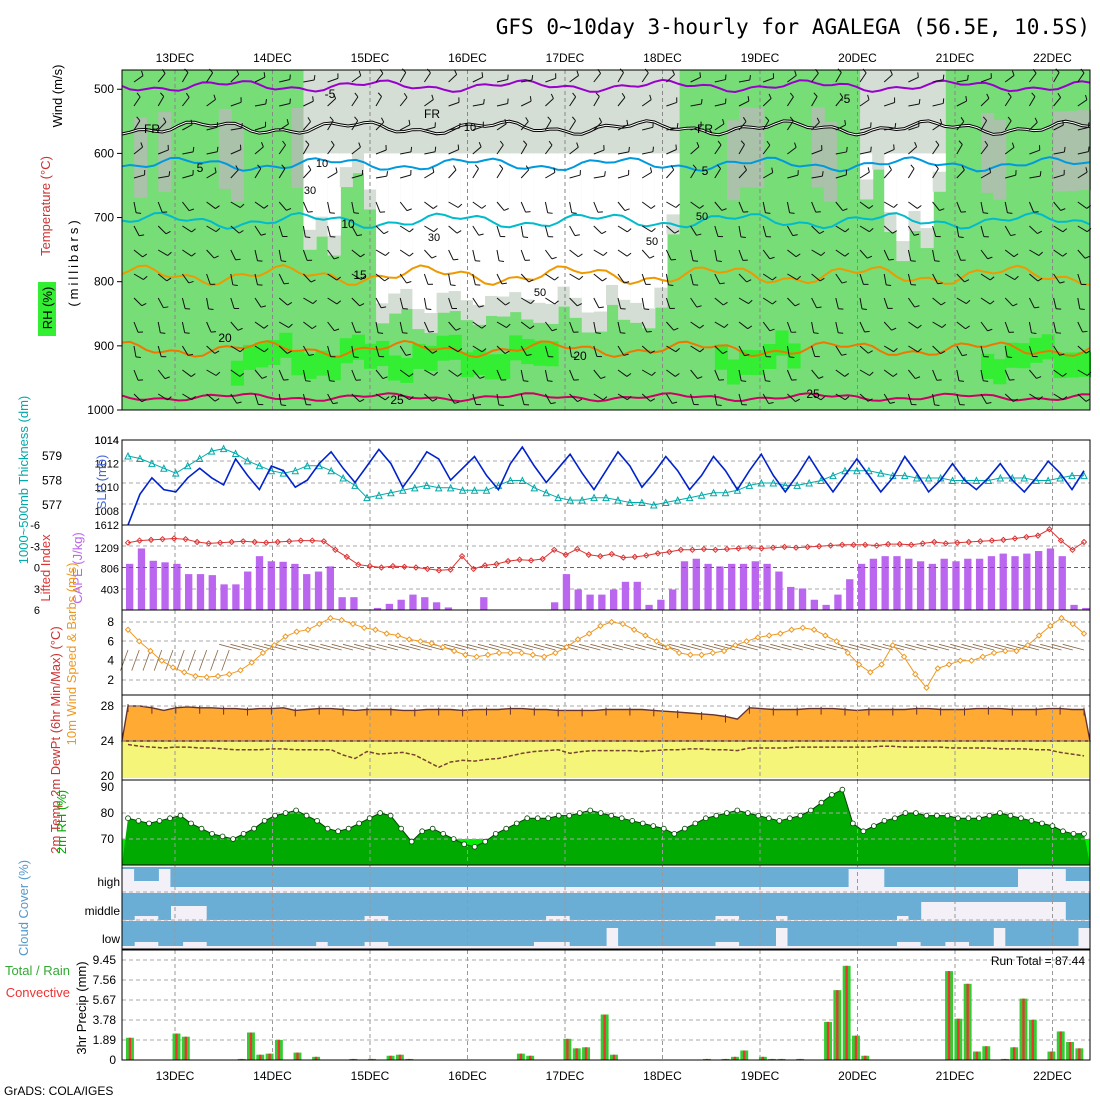 The height and width of the screenshot is (1100, 1100). I want to click on rh-very-dry-zone, so click(334, 194).